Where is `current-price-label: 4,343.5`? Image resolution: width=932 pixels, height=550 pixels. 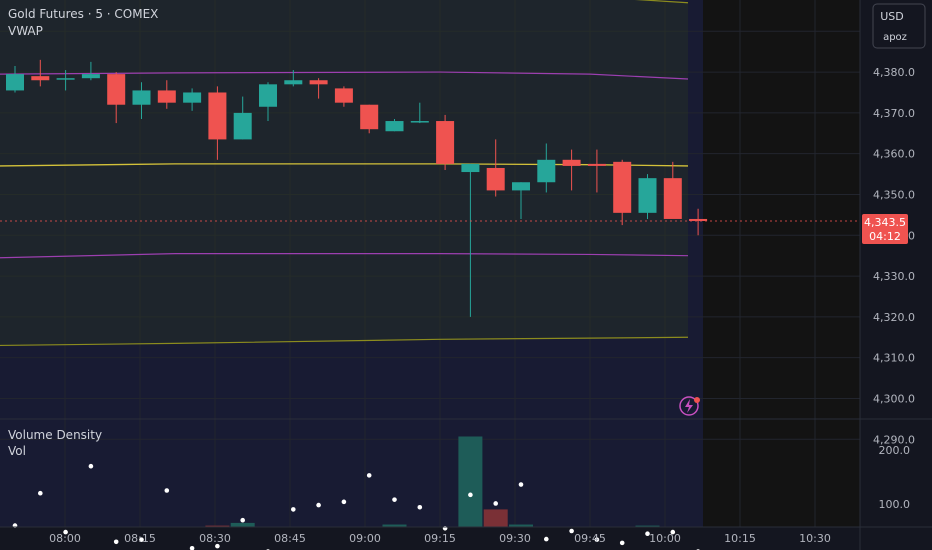 current-price-label: 4,343.5 is located at coordinates (885, 222).